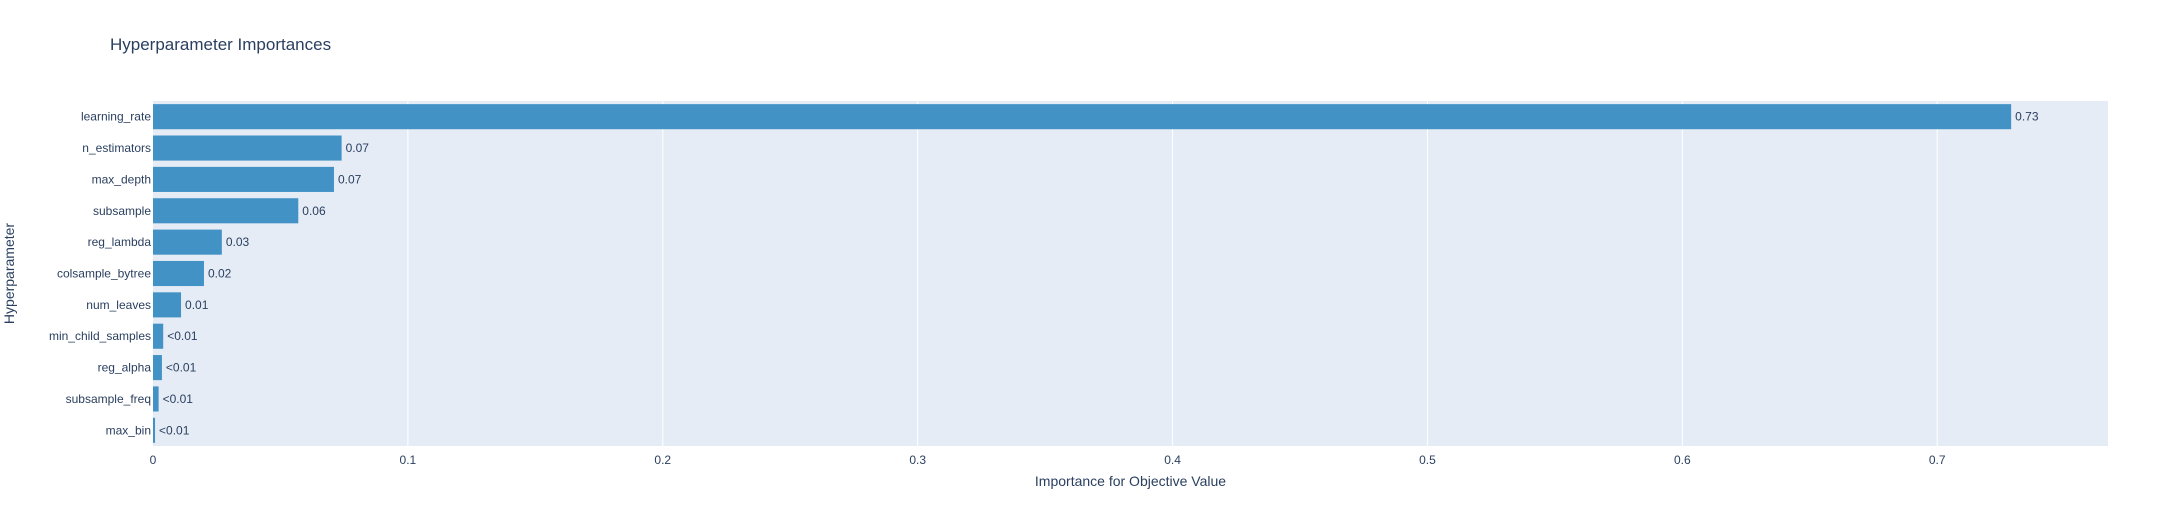 The image size is (2182, 525). I want to click on y-tick-label: subsample, so click(122, 211).